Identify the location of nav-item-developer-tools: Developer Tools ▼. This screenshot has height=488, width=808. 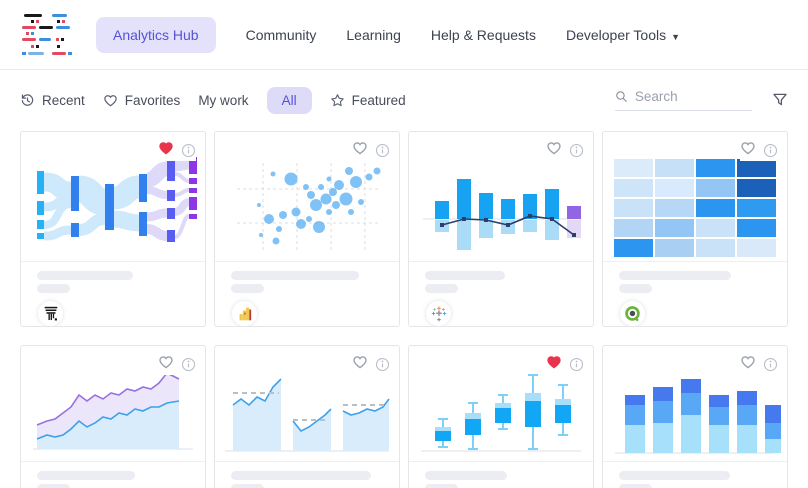
(623, 35).